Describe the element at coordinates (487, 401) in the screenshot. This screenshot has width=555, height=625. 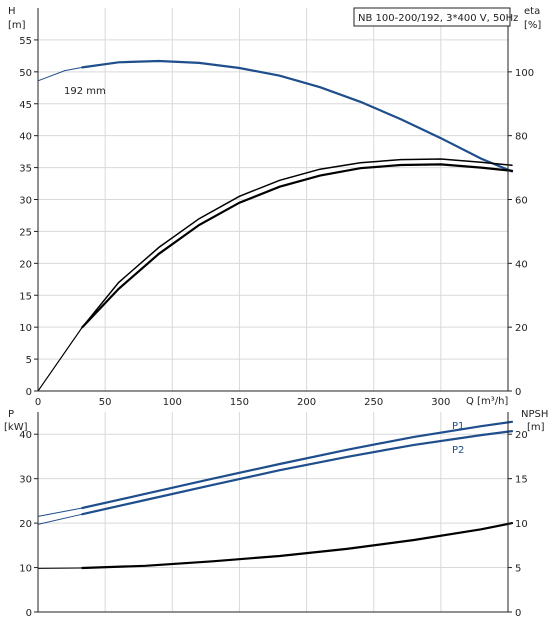
I see `x-axis-label: Q [m³/h]` at that location.